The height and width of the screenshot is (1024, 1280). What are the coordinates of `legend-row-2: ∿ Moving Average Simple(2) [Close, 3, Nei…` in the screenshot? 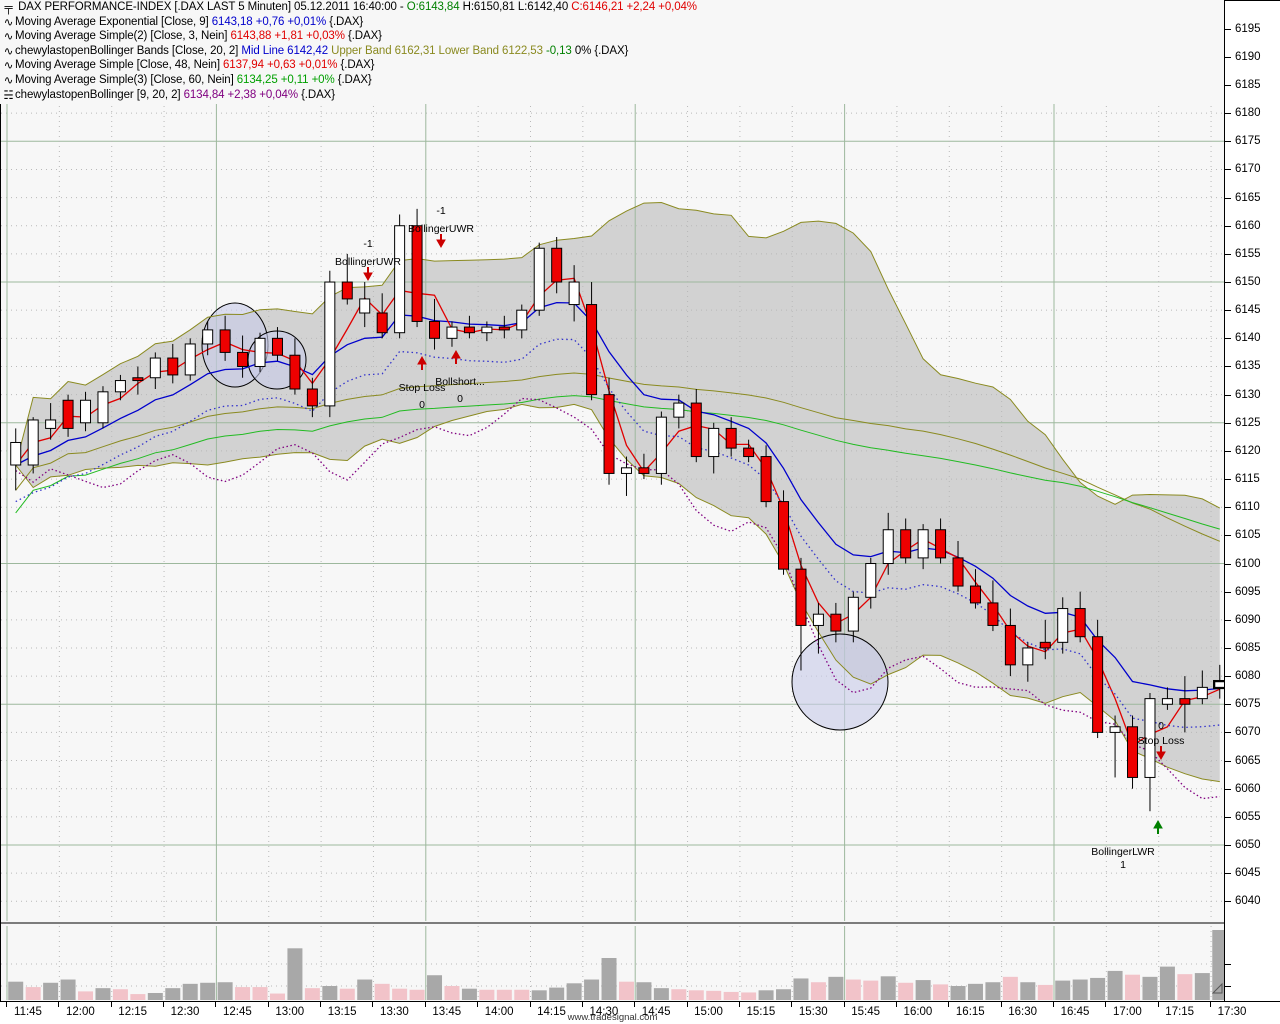 It's located at (612, 36).